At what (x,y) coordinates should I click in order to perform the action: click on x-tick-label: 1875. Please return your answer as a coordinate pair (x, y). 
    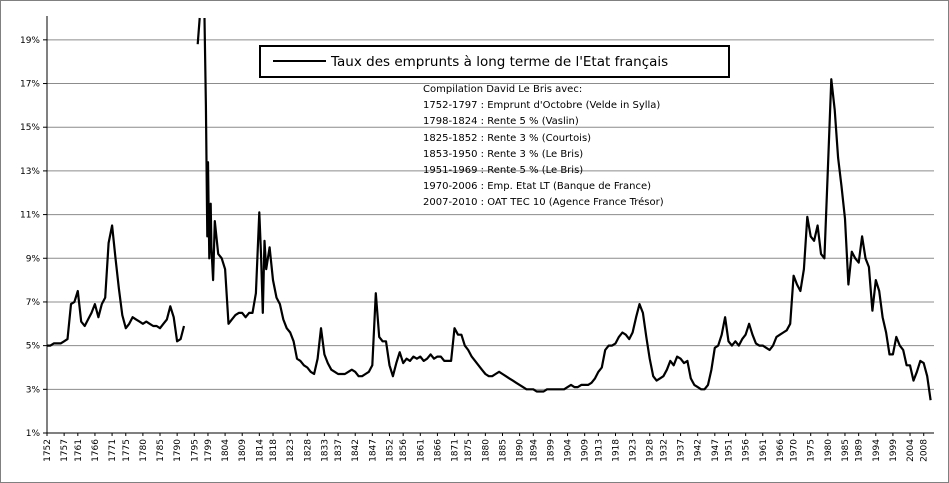
    Looking at the image, I should click on (469, 450).